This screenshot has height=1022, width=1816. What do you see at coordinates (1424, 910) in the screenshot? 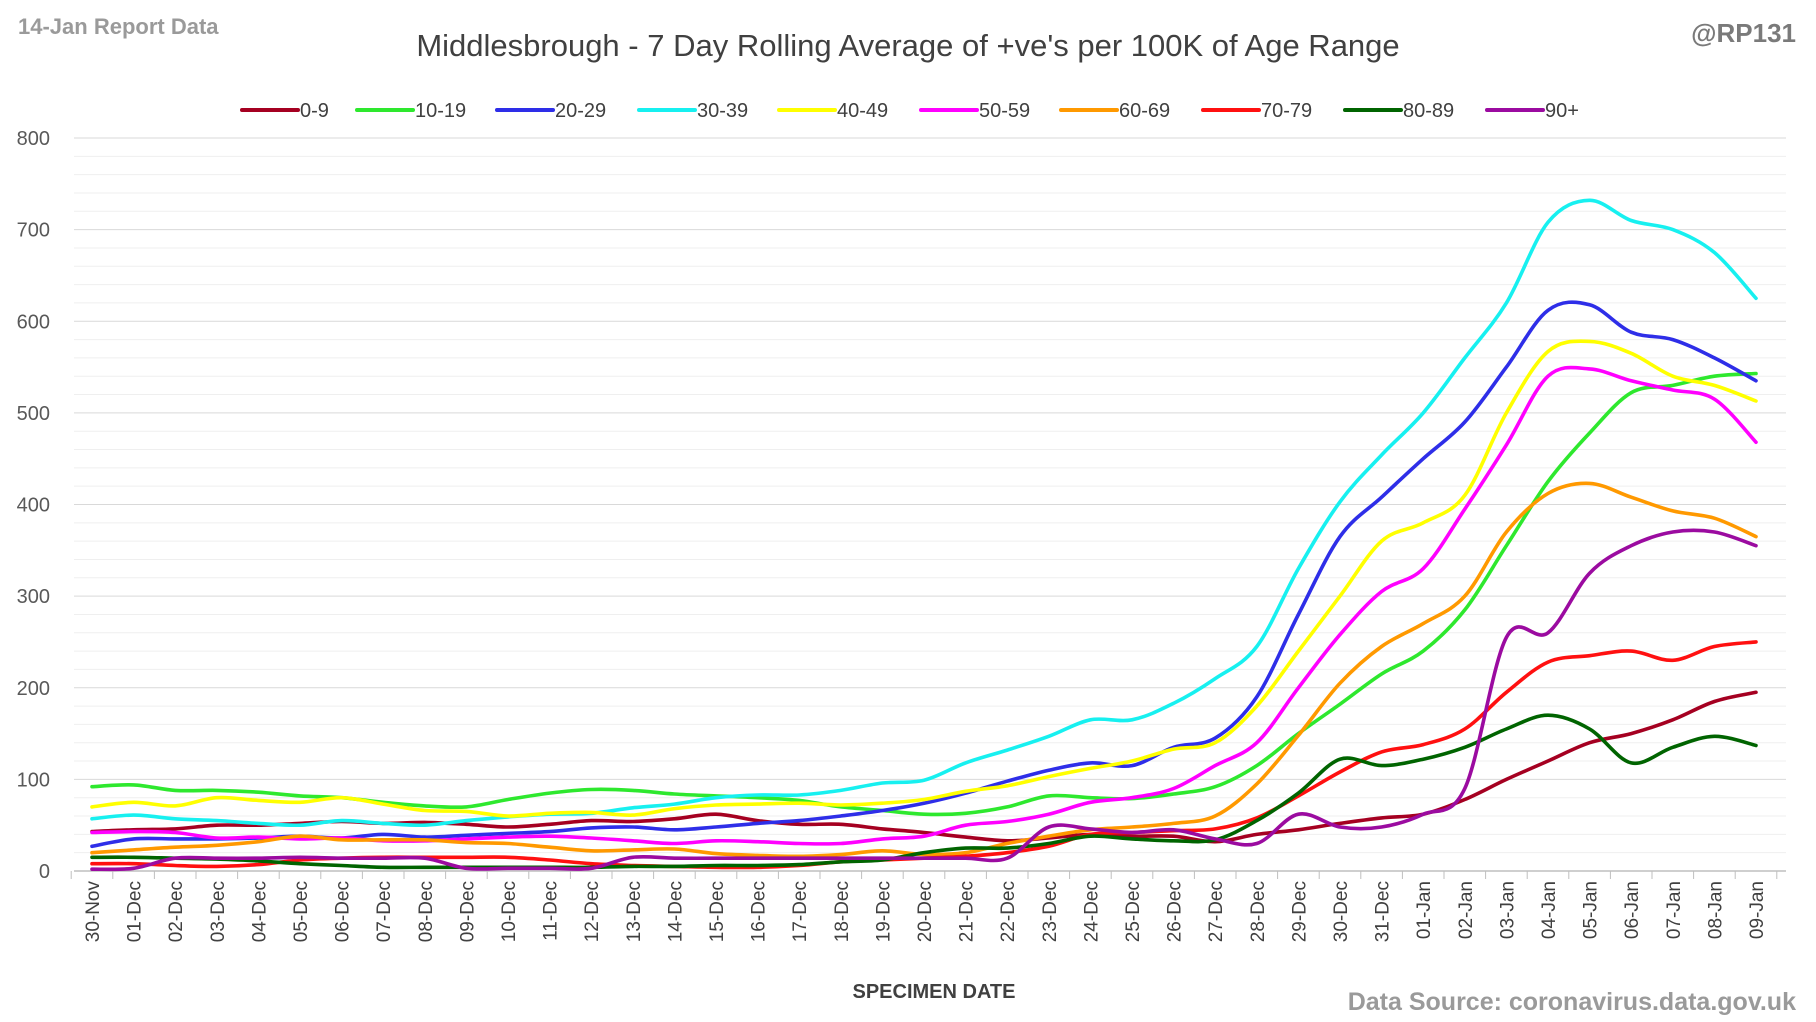
I see `x-tick-label: 01-Jan` at bounding box center [1424, 910].